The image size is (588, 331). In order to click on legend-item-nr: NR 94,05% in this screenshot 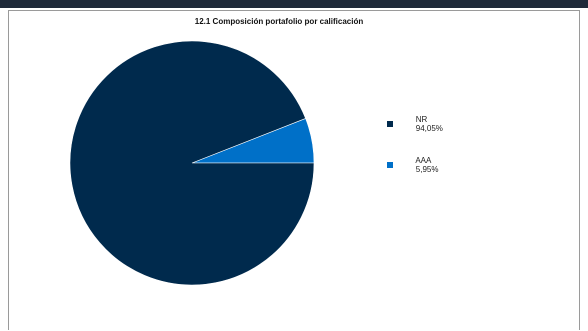, I will do `click(415, 124)`.